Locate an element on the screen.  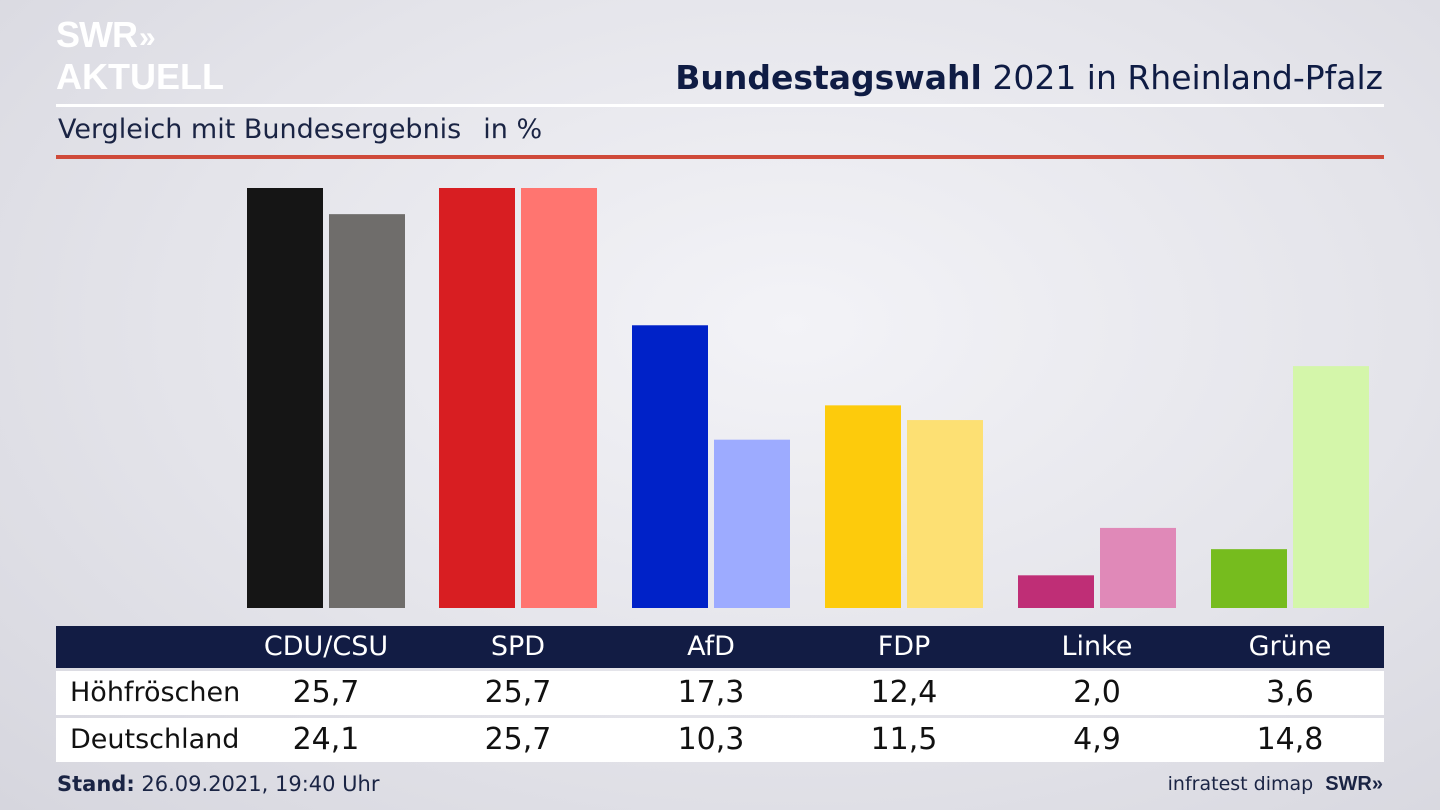
table-header-row: CDU/CSU SPD AfD FDP Linke Grüne is located at coordinates (720, 647).